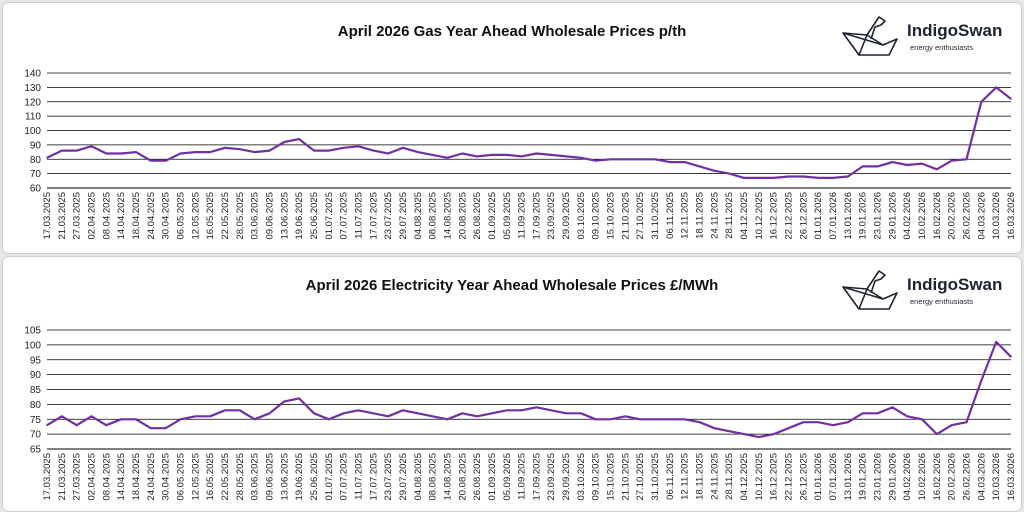  What do you see at coordinates (32, 131) in the screenshot?
I see `y-tick-label: 100` at bounding box center [32, 131].